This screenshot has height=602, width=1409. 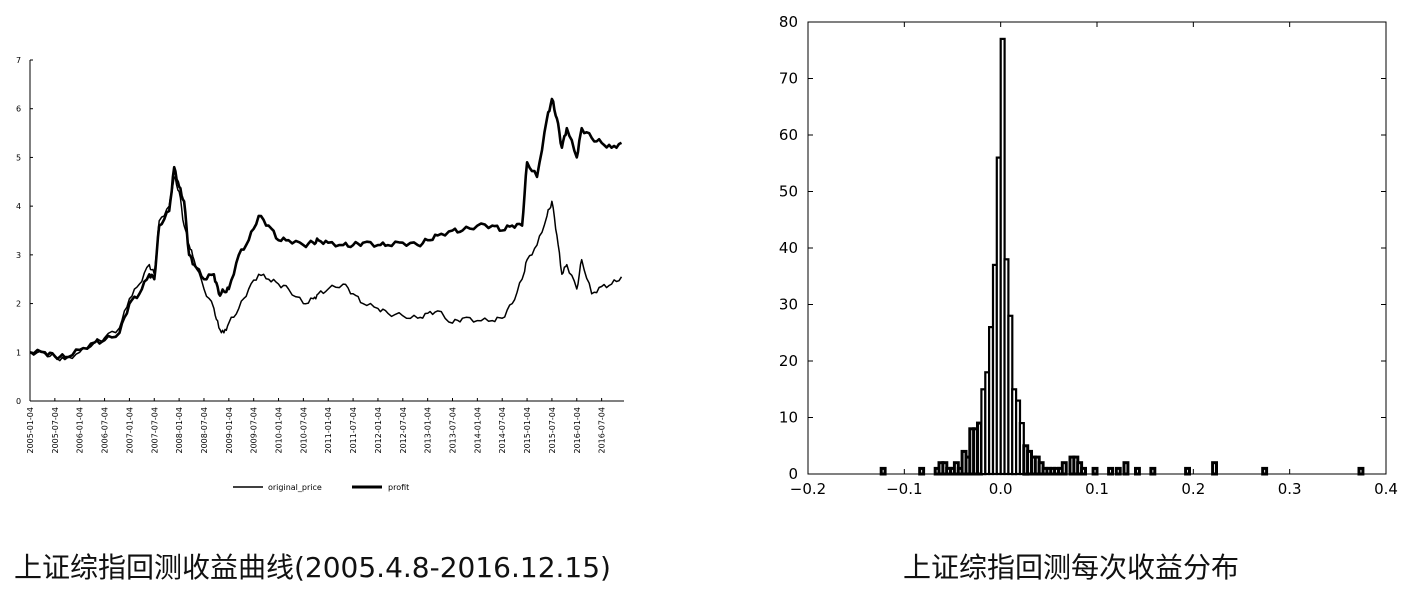 What do you see at coordinates (30, 430) in the screenshot?
I see `left-x-tick-label: 2005-01-04` at bounding box center [30, 430].